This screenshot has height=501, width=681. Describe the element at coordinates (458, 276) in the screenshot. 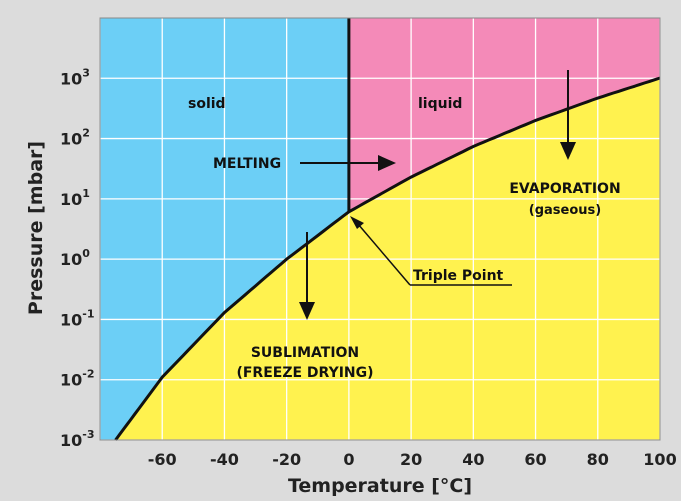

I see `triple-point-label: Triple Point` at that location.